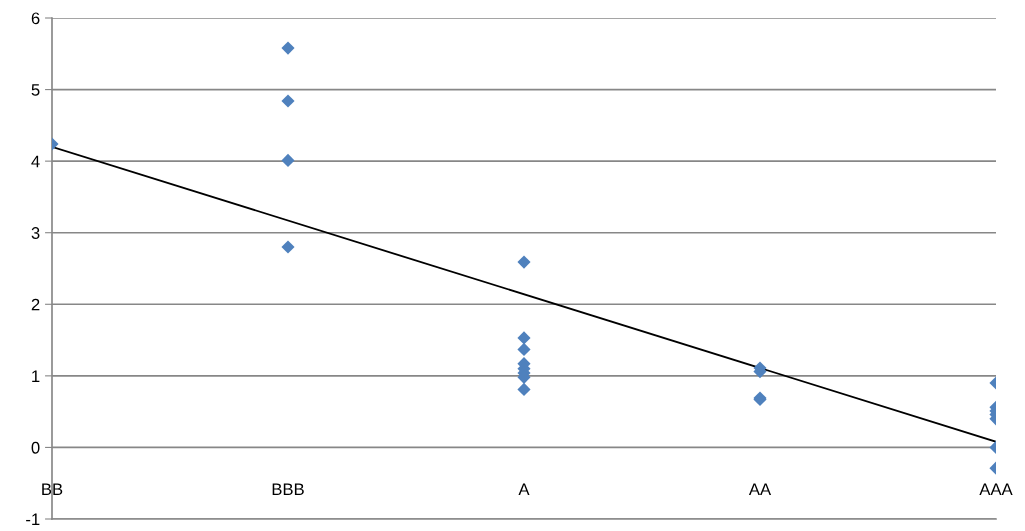 Image resolution: width=1025 pixels, height=531 pixels. What do you see at coordinates (33, 519) in the screenshot?
I see `y-tick-label: -1` at bounding box center [33, 519].